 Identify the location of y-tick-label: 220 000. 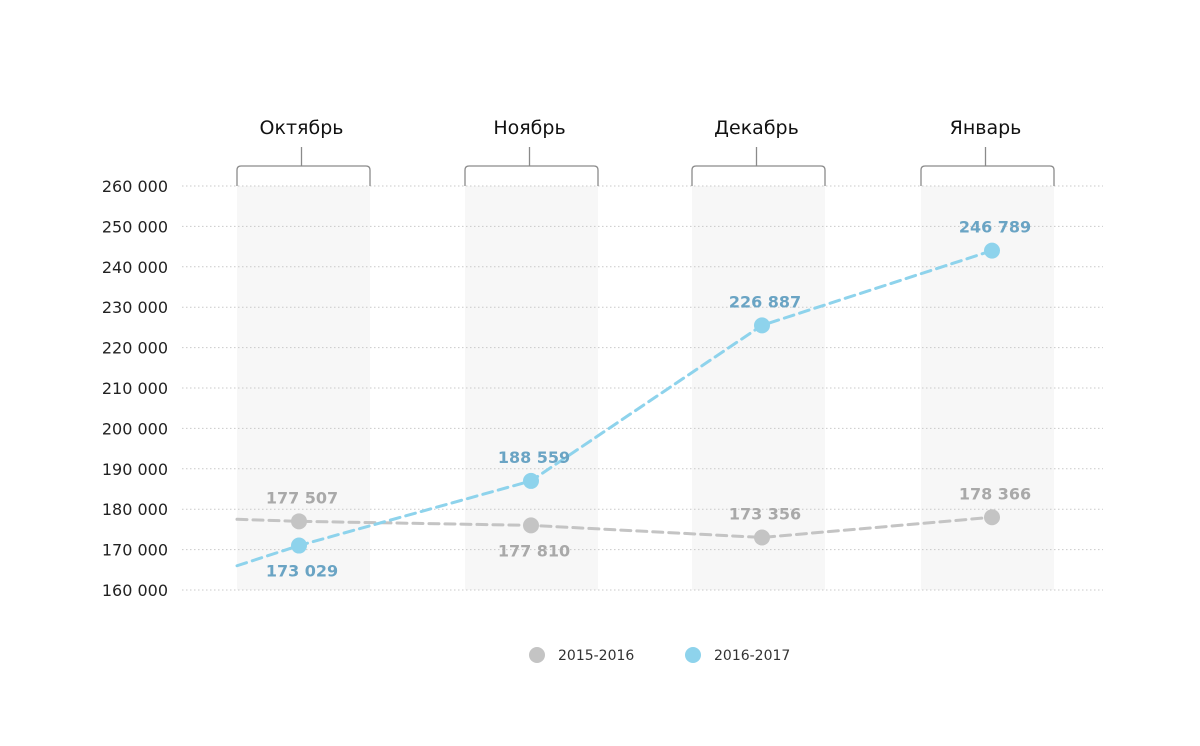
(135, 348).